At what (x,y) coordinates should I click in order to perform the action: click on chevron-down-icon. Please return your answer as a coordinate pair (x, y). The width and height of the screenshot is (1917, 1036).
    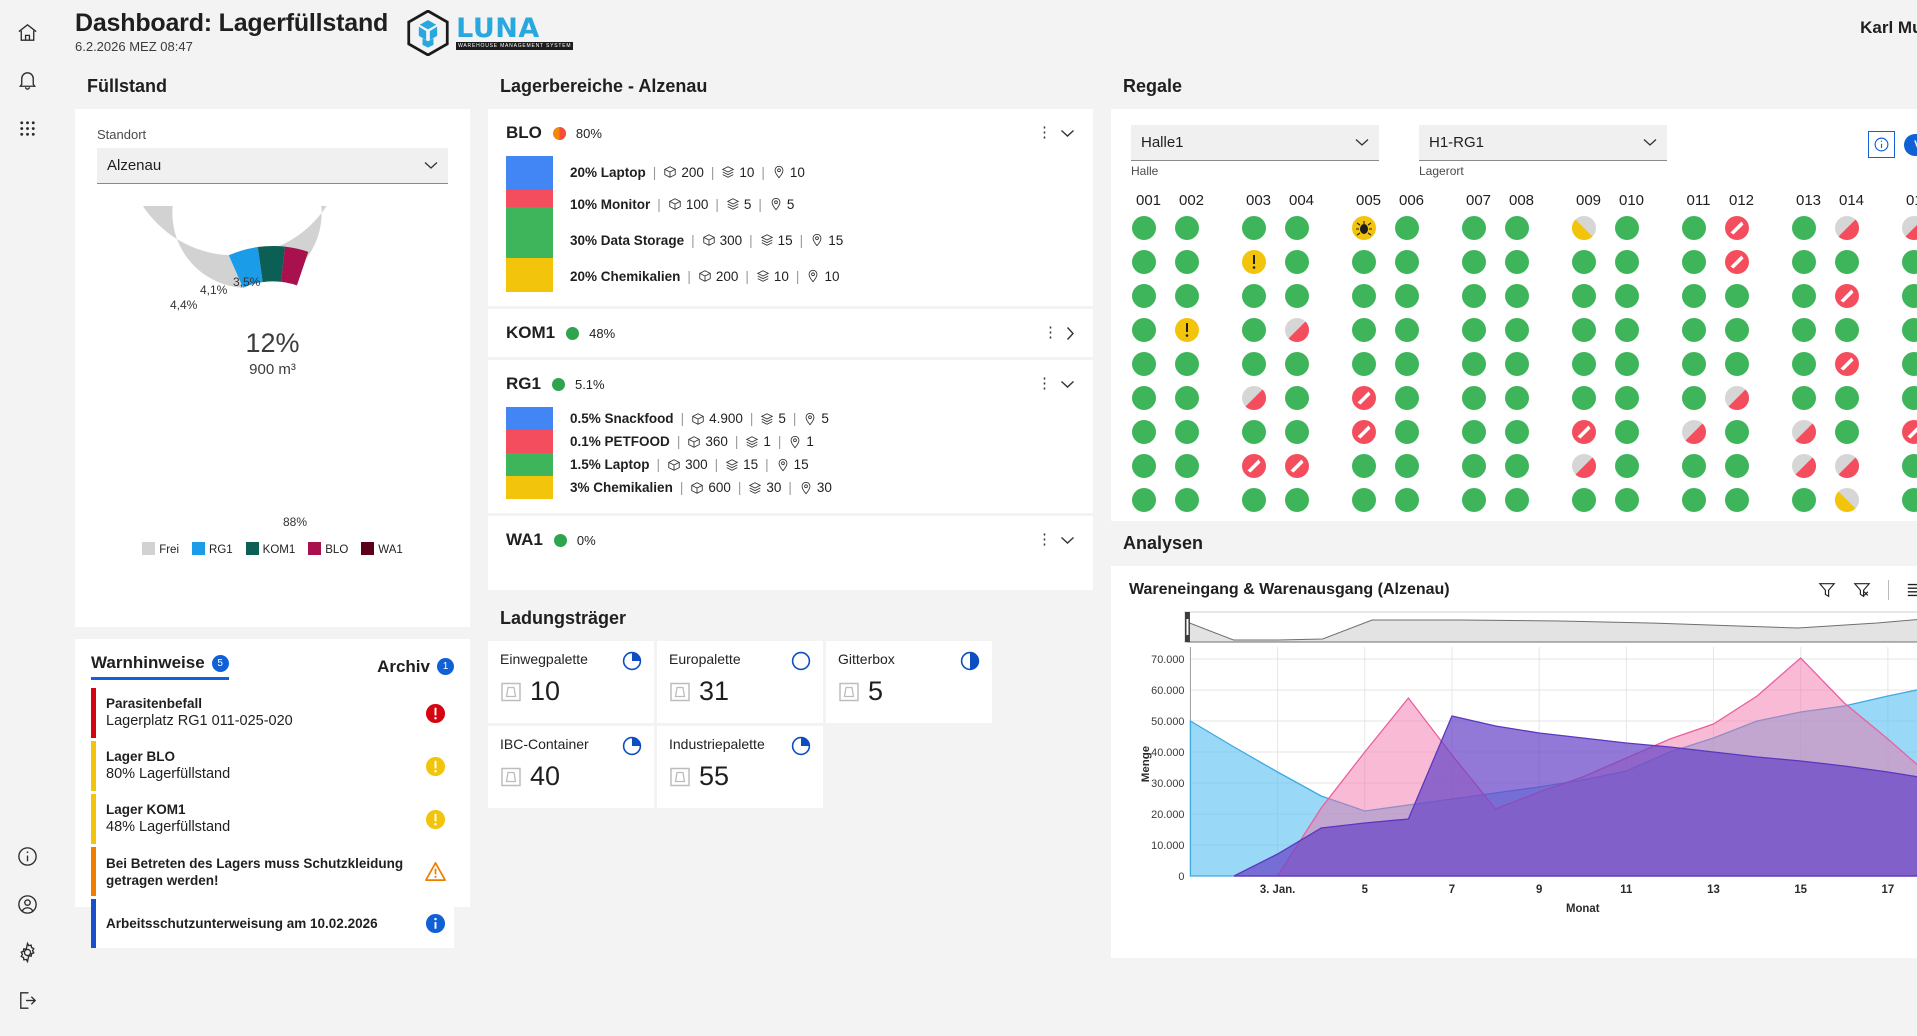
    Looking at the image, I should click on (1067, 133).